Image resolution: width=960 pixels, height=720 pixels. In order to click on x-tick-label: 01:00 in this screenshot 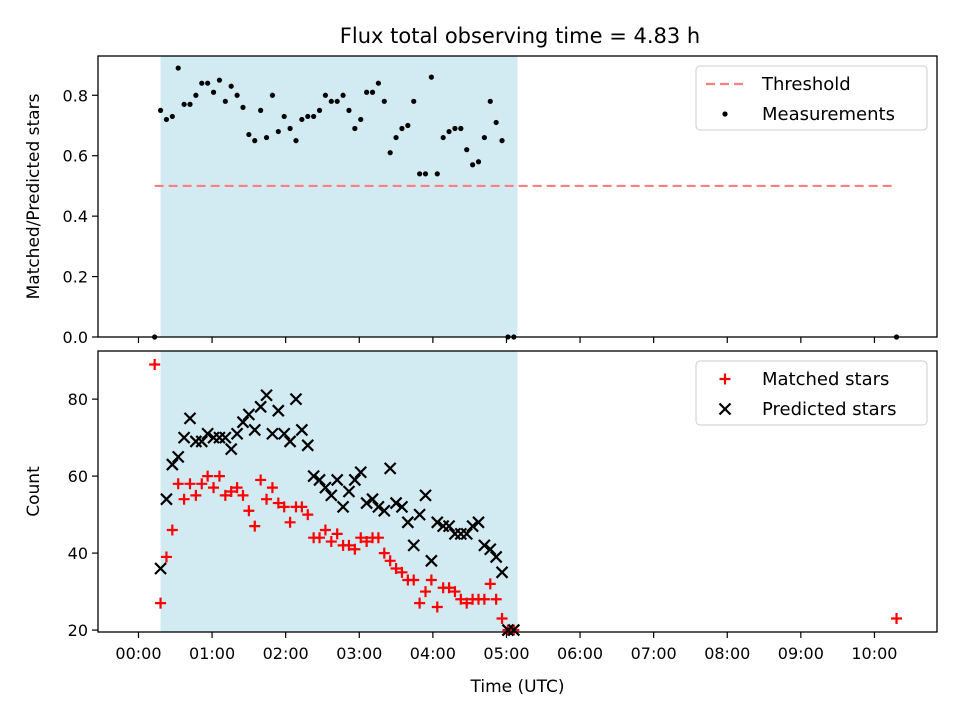, I will do `click(212, 653)`.